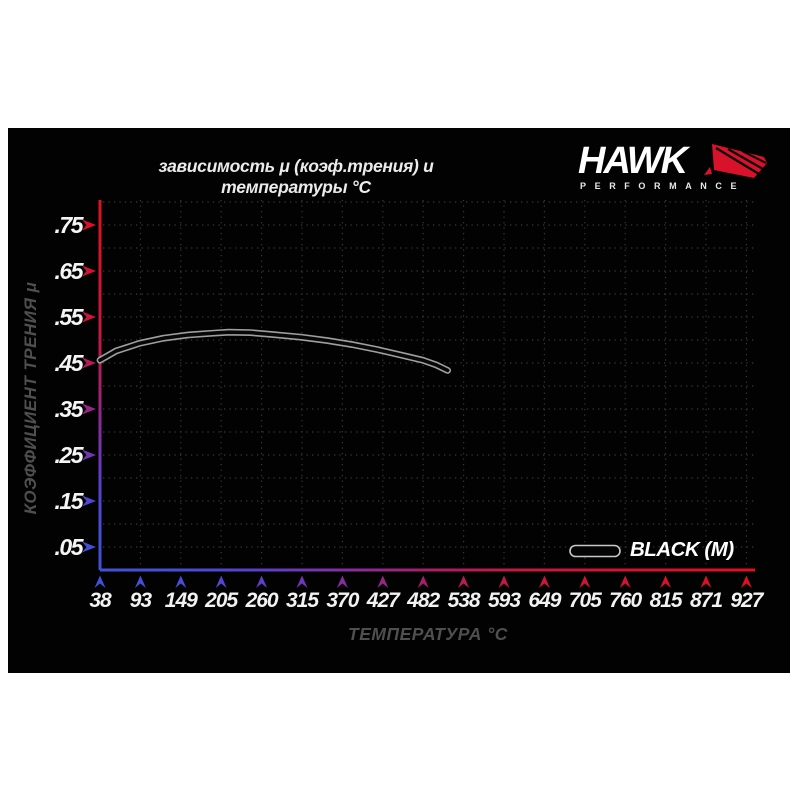 The width and height of the screenshot is (800, 800). Describe the element at coordinates (504, 600) in the screenshot. I see `x-tick-label: 593` at that location.